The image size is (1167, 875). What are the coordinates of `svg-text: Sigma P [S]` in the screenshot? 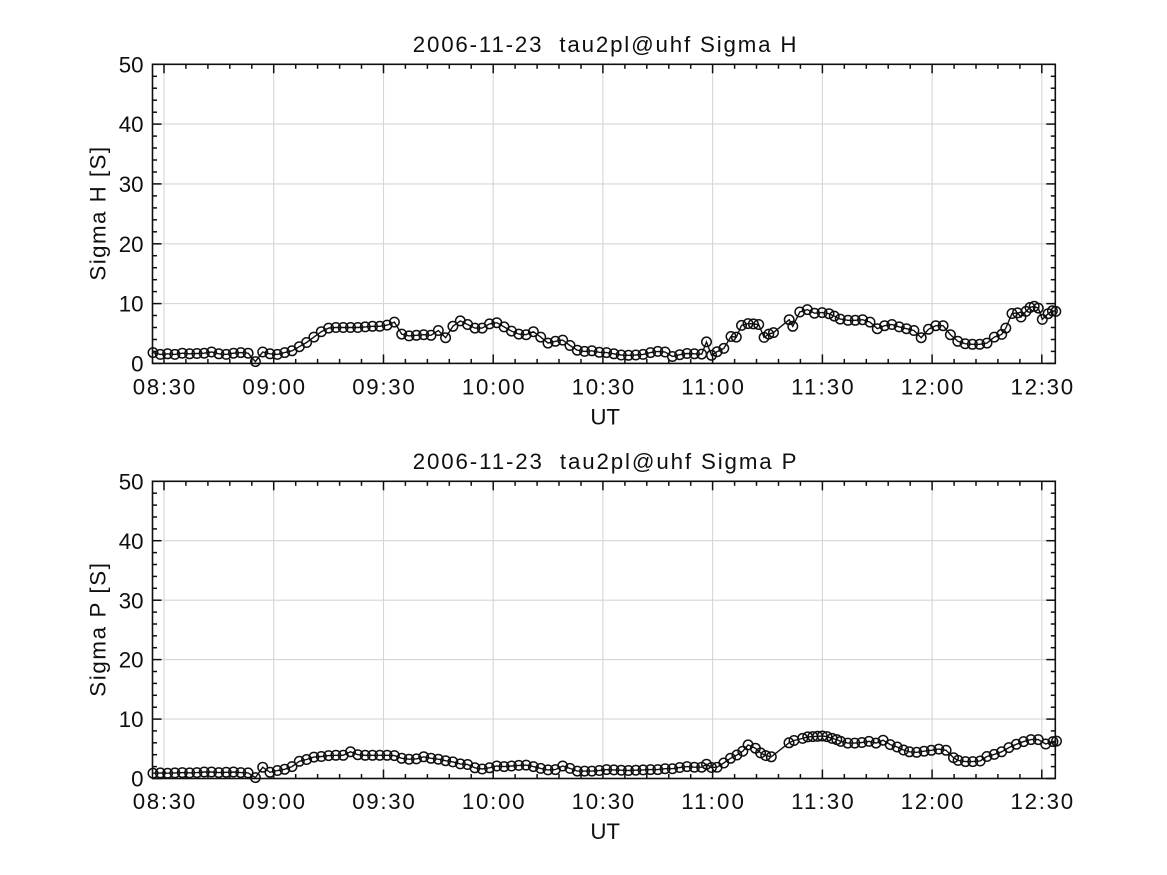 It's located at (97, 630).